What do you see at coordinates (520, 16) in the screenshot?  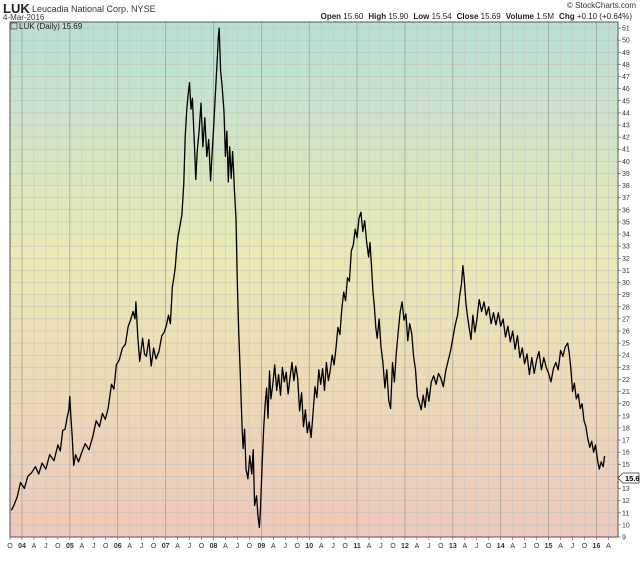 I see `volume-label: Volume` at bounding box center [520, 16].